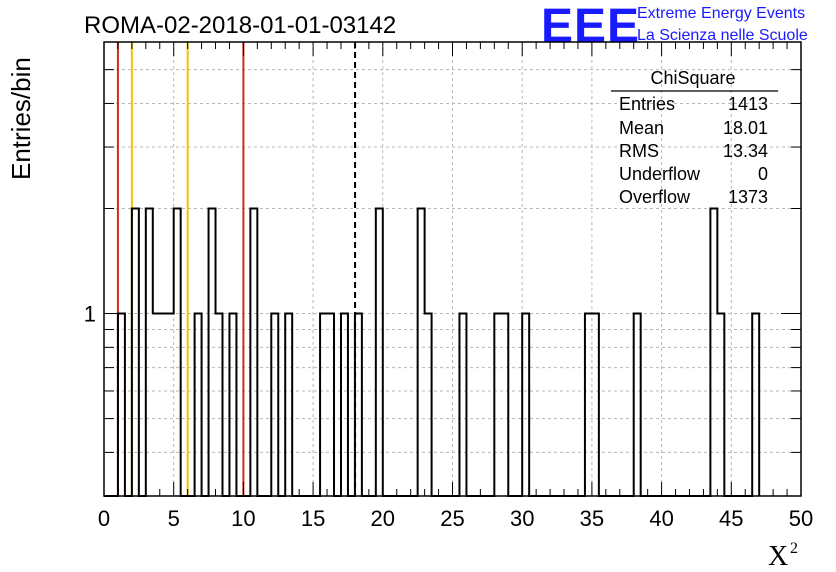  What do you see at coordinates (692, 78) in the screenshot?
I see `stats-title: ChiSquare` at bounding box center [692, 78].